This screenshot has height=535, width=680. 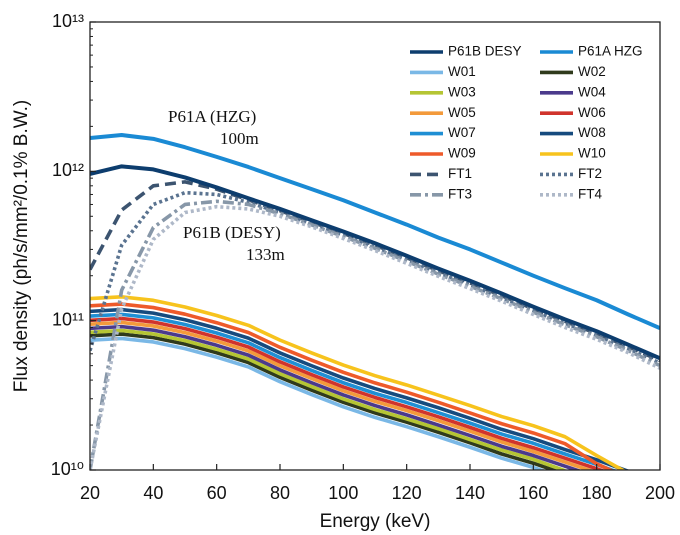 I want to click on x-tick-label: 60, so click(x=217, y=493).